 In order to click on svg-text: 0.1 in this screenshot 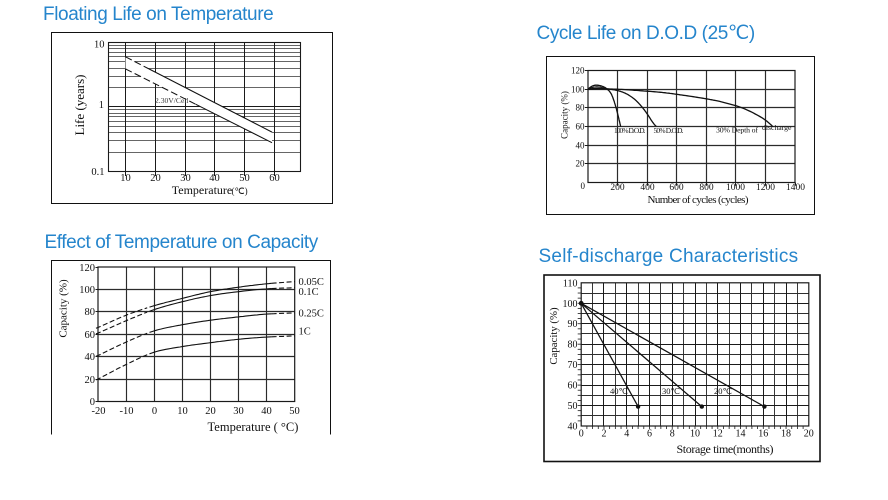, I will do `click(97, 172)`.